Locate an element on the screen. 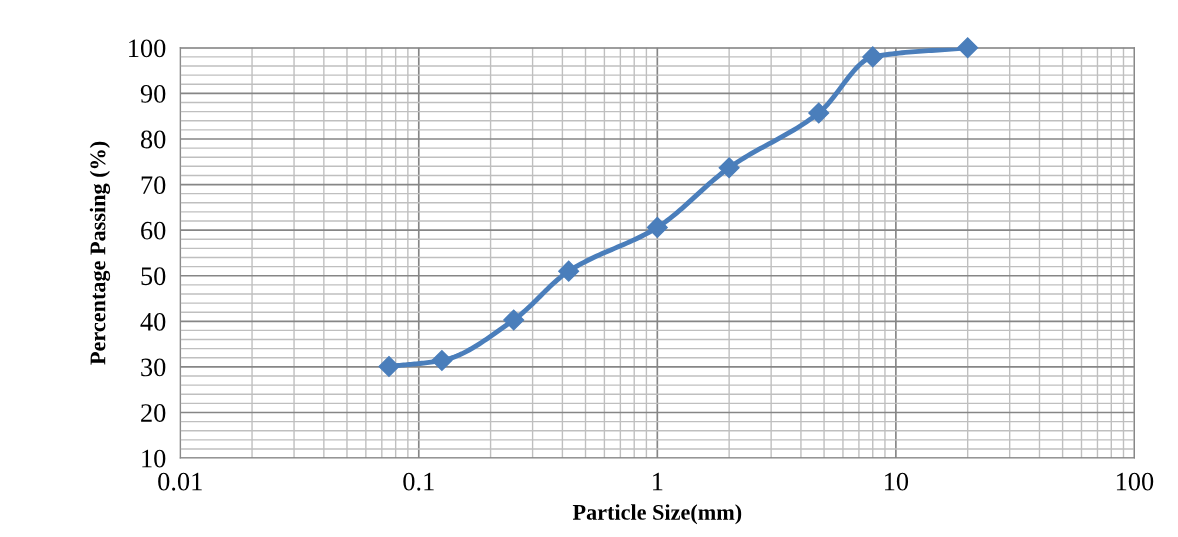  y-tick-label: 50 is located at coordinates (153, 276).